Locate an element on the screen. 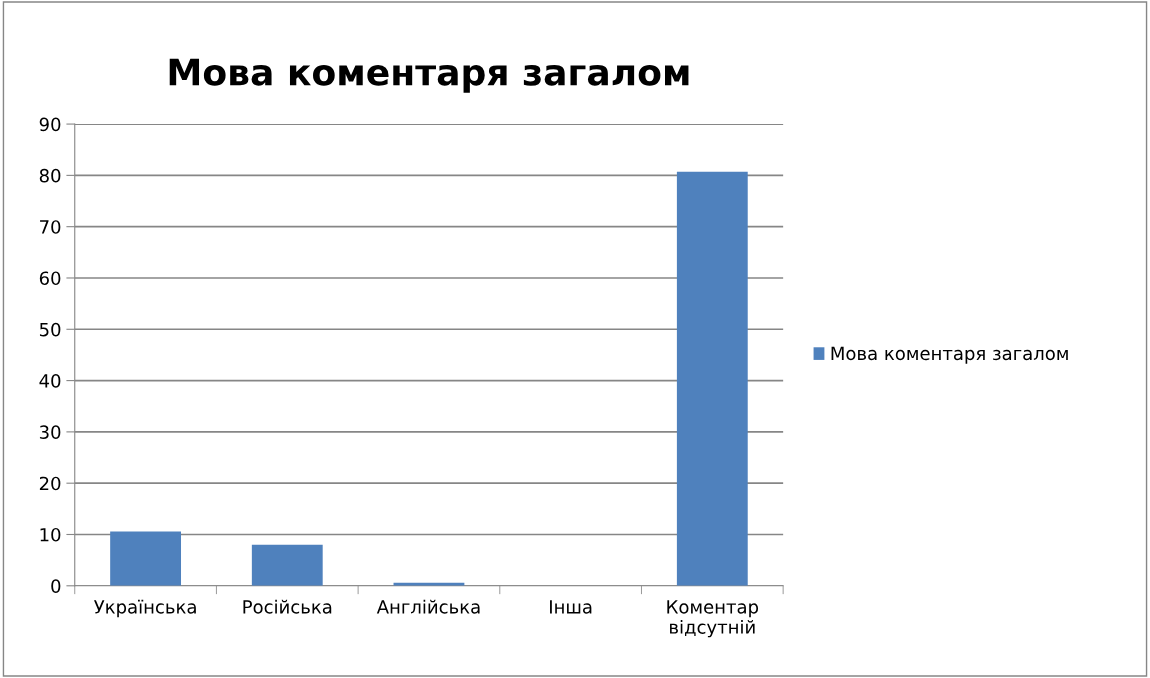 The width and height of the screenshot is (1150, 678). x-tick-label: Англійська is located at coordinates (428, 606).